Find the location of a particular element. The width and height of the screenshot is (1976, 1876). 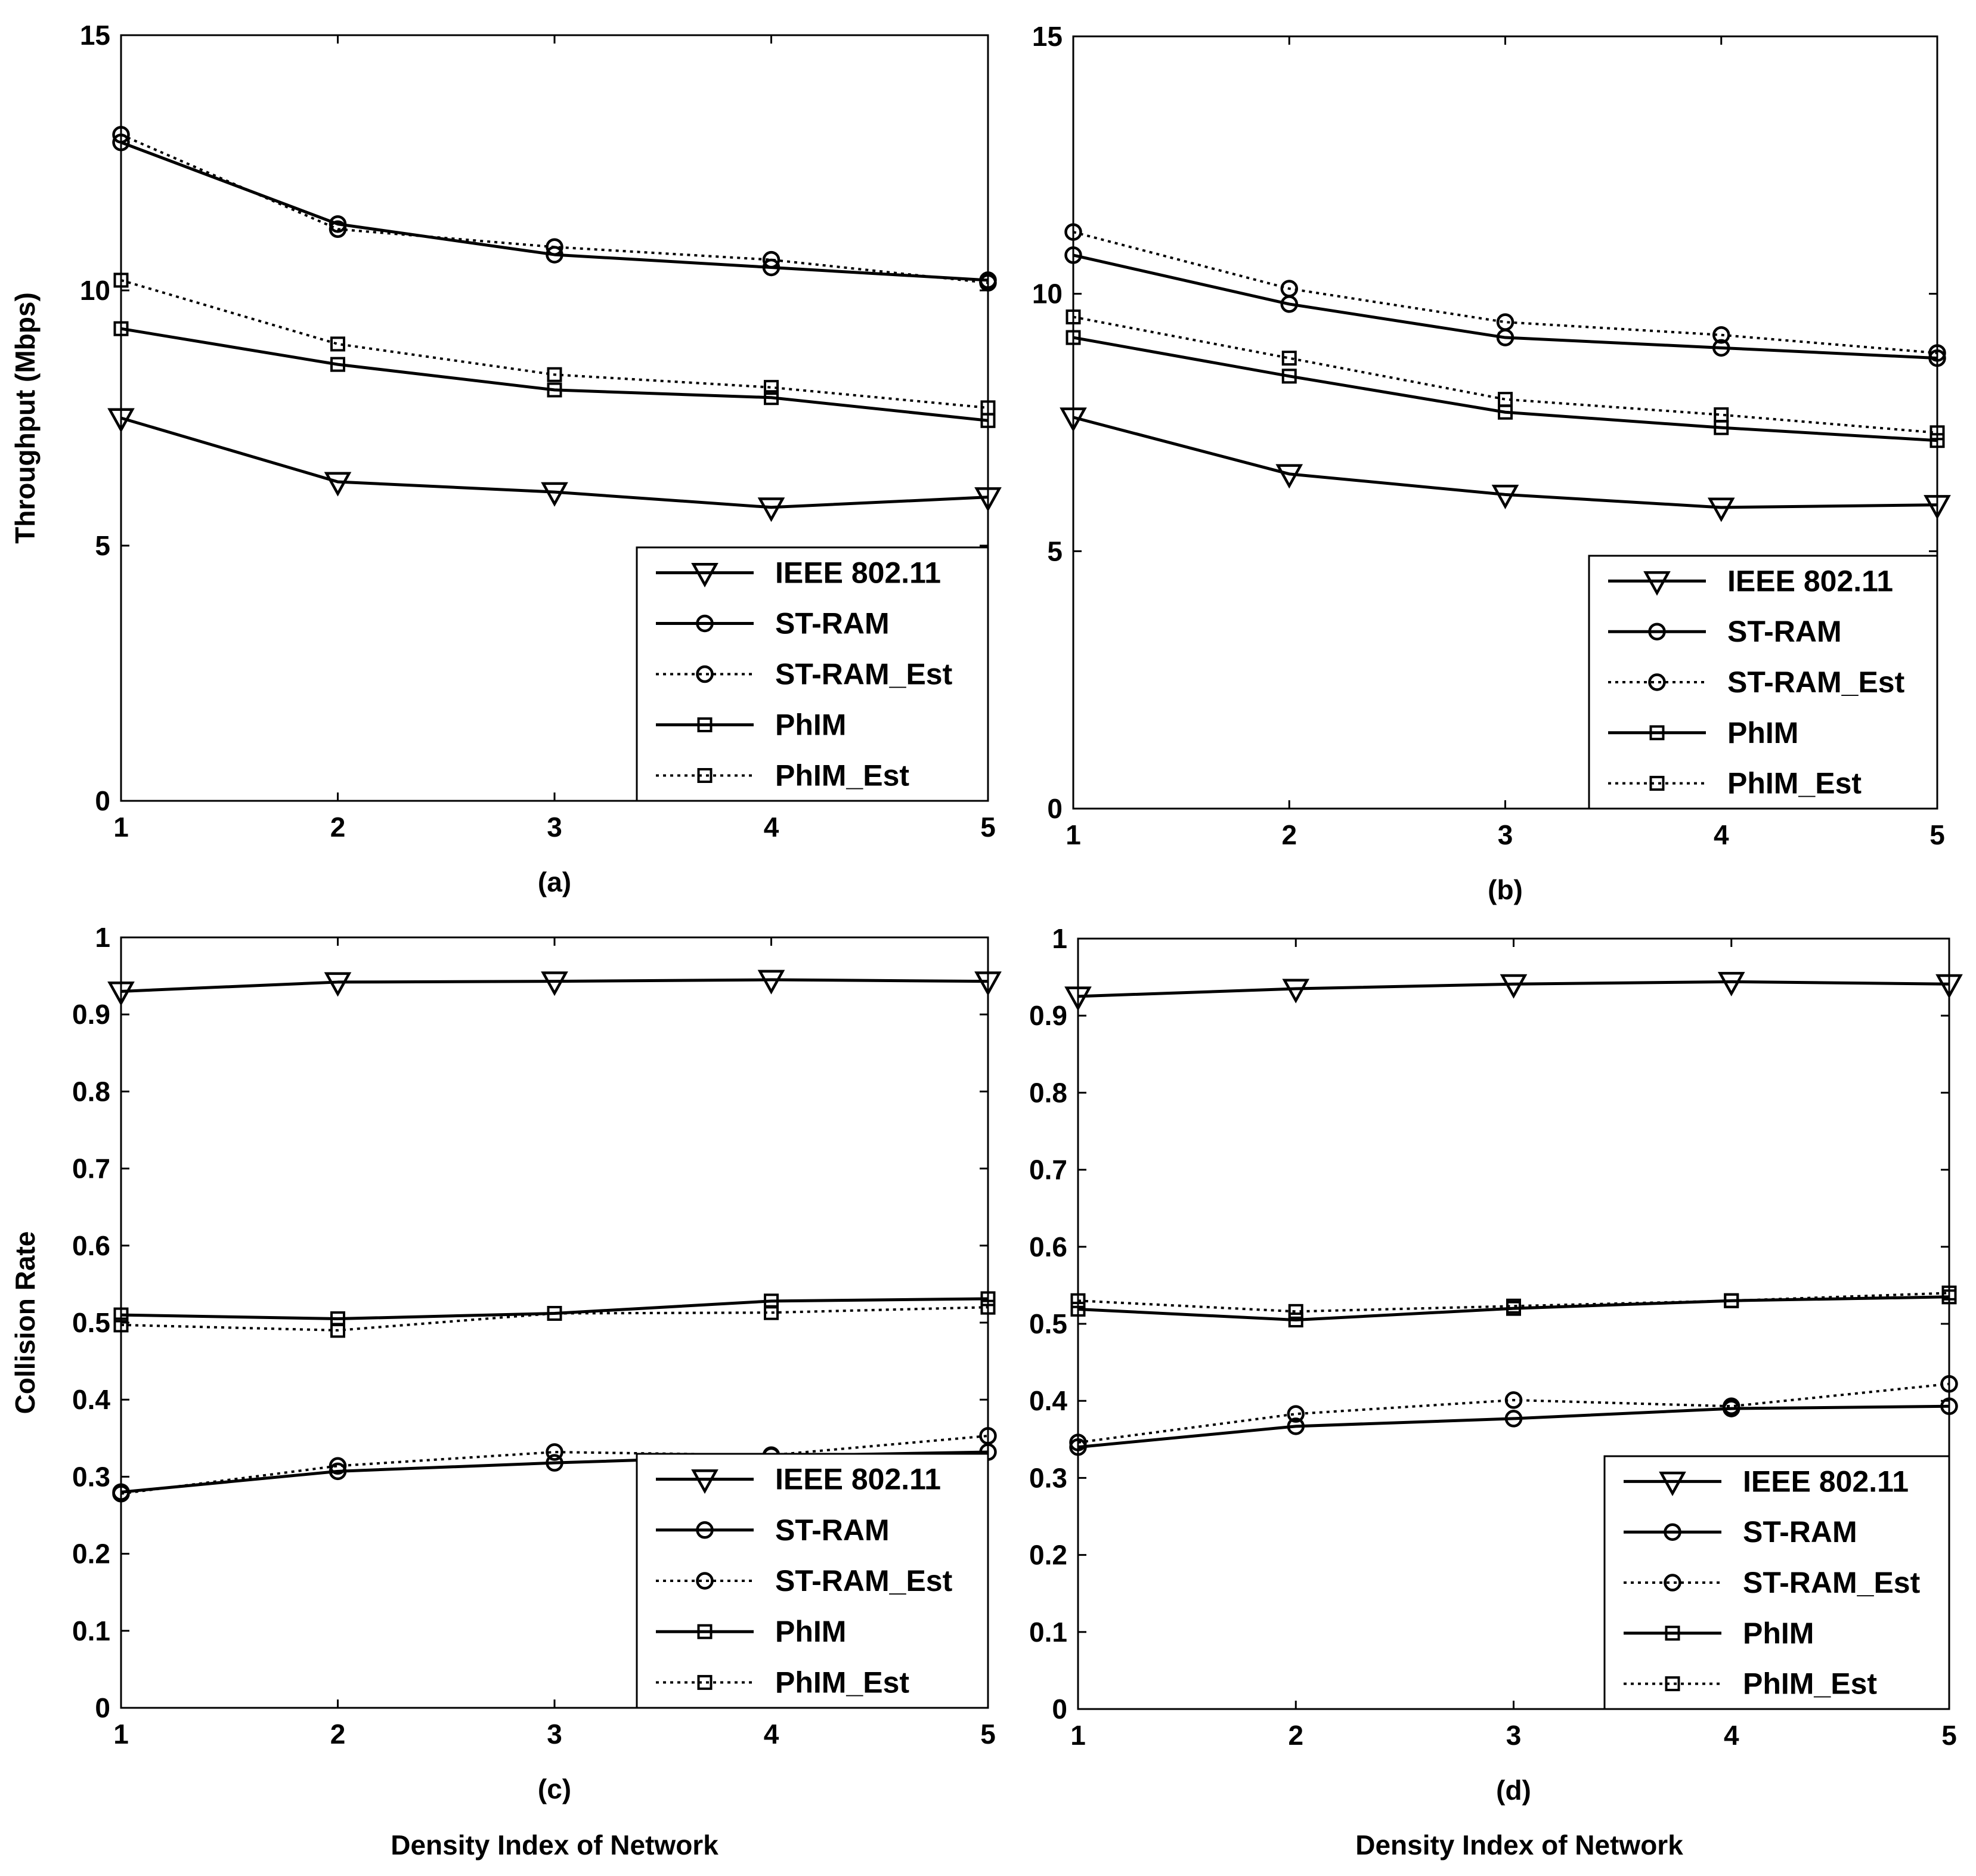

panel-a-legend-st-ram-est-label: ST-RAM_Est is located at coordinates (864, 674).